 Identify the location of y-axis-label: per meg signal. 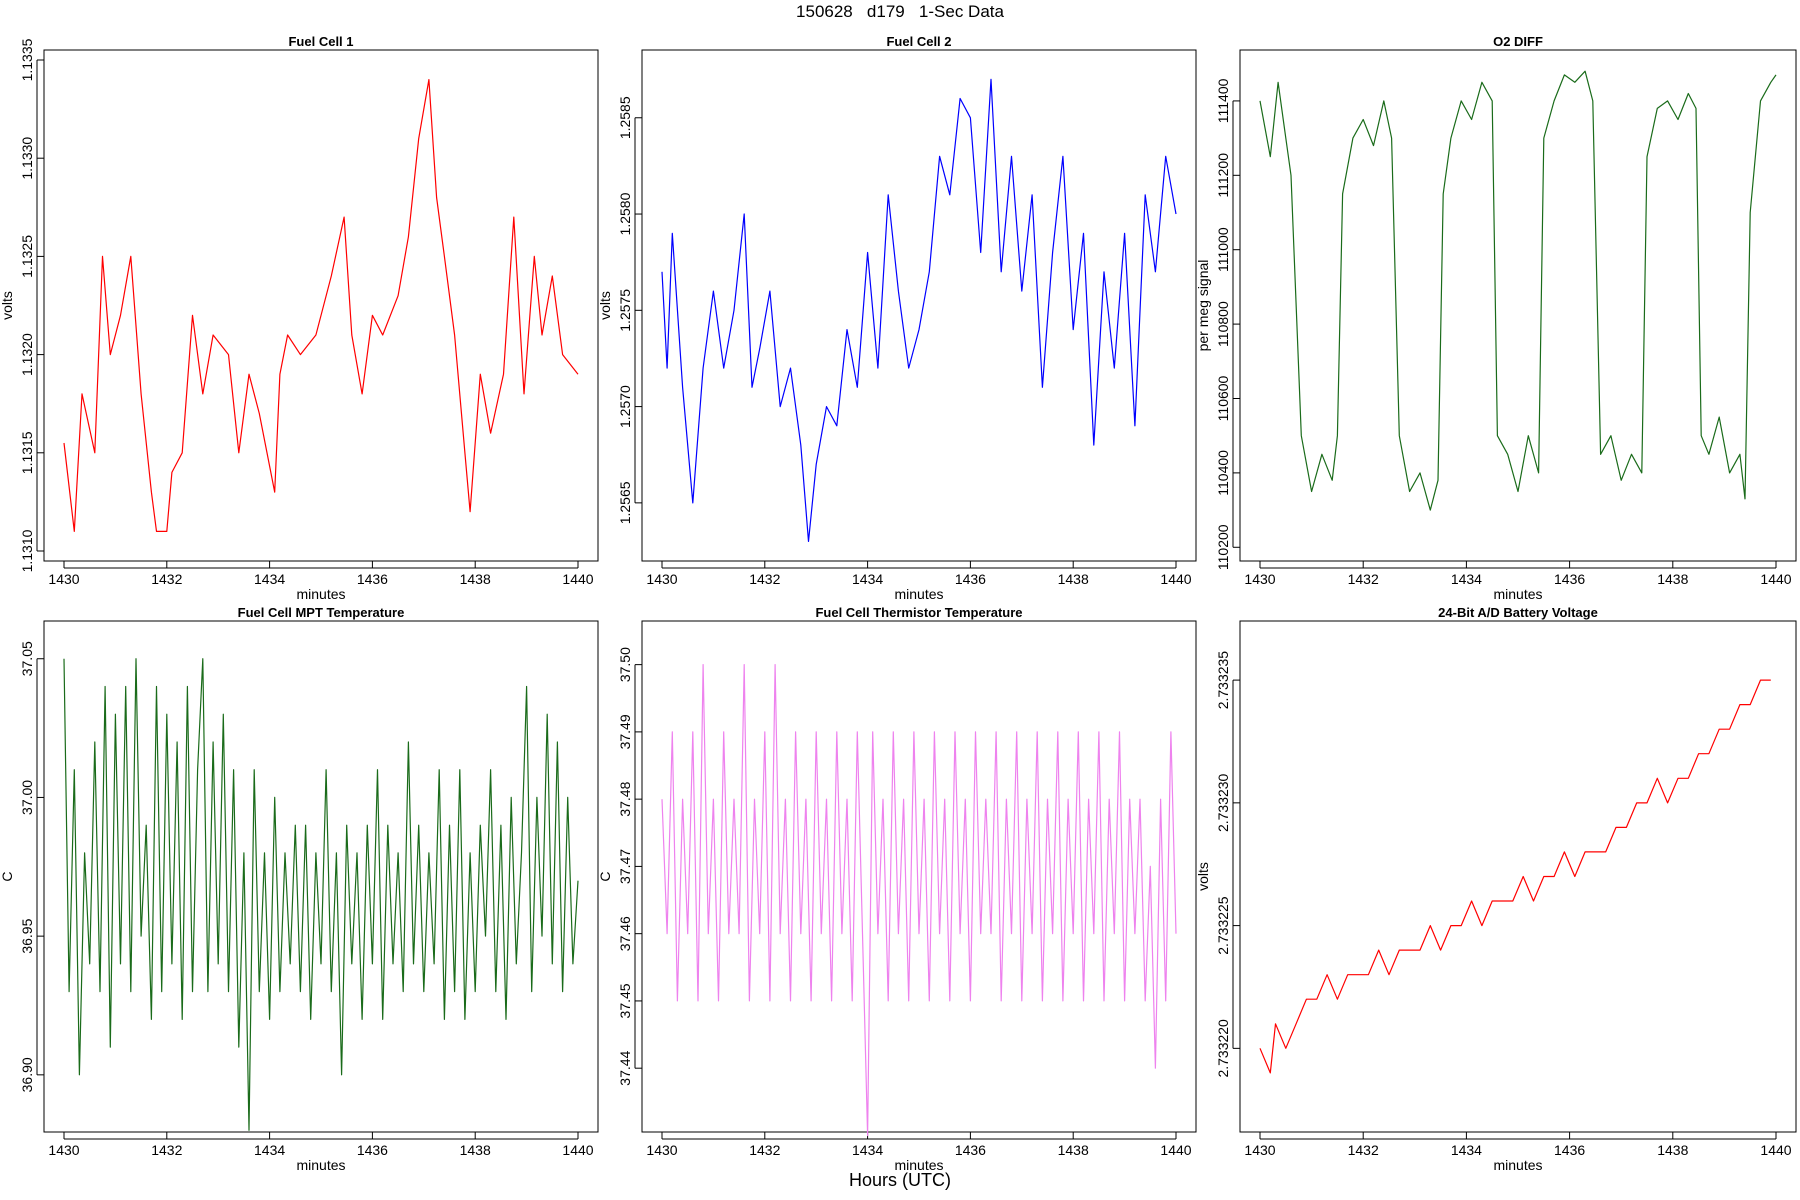
(1203, 306).